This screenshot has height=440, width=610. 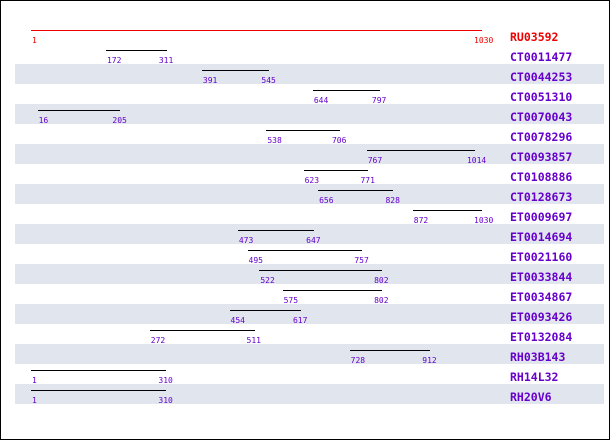 What do you see at coordinates (210, 80) in the screenshot?
I see `start-position: 391` at bounding box center [210, 80].